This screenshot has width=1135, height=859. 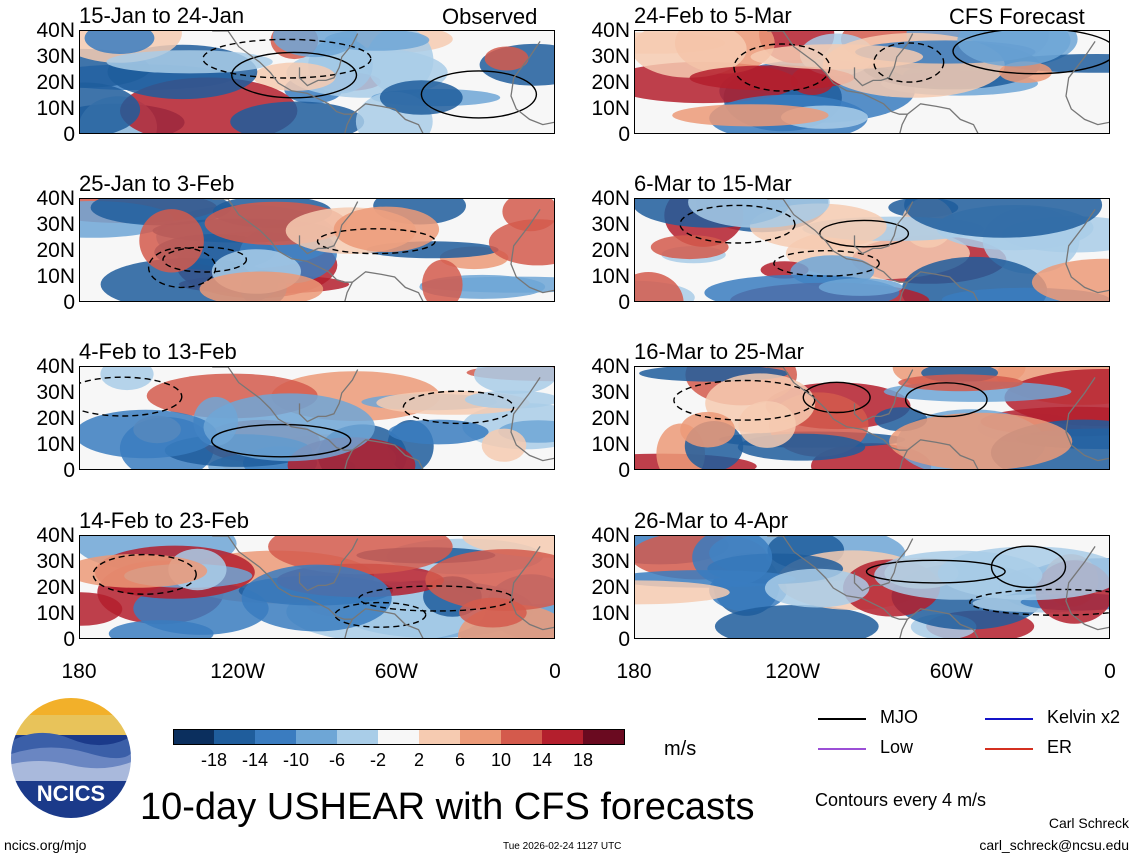 What do you see at coordinates (296, 760) in the screenshot?
I see `colorbar-label: -10` at bounding box center [296, 760].